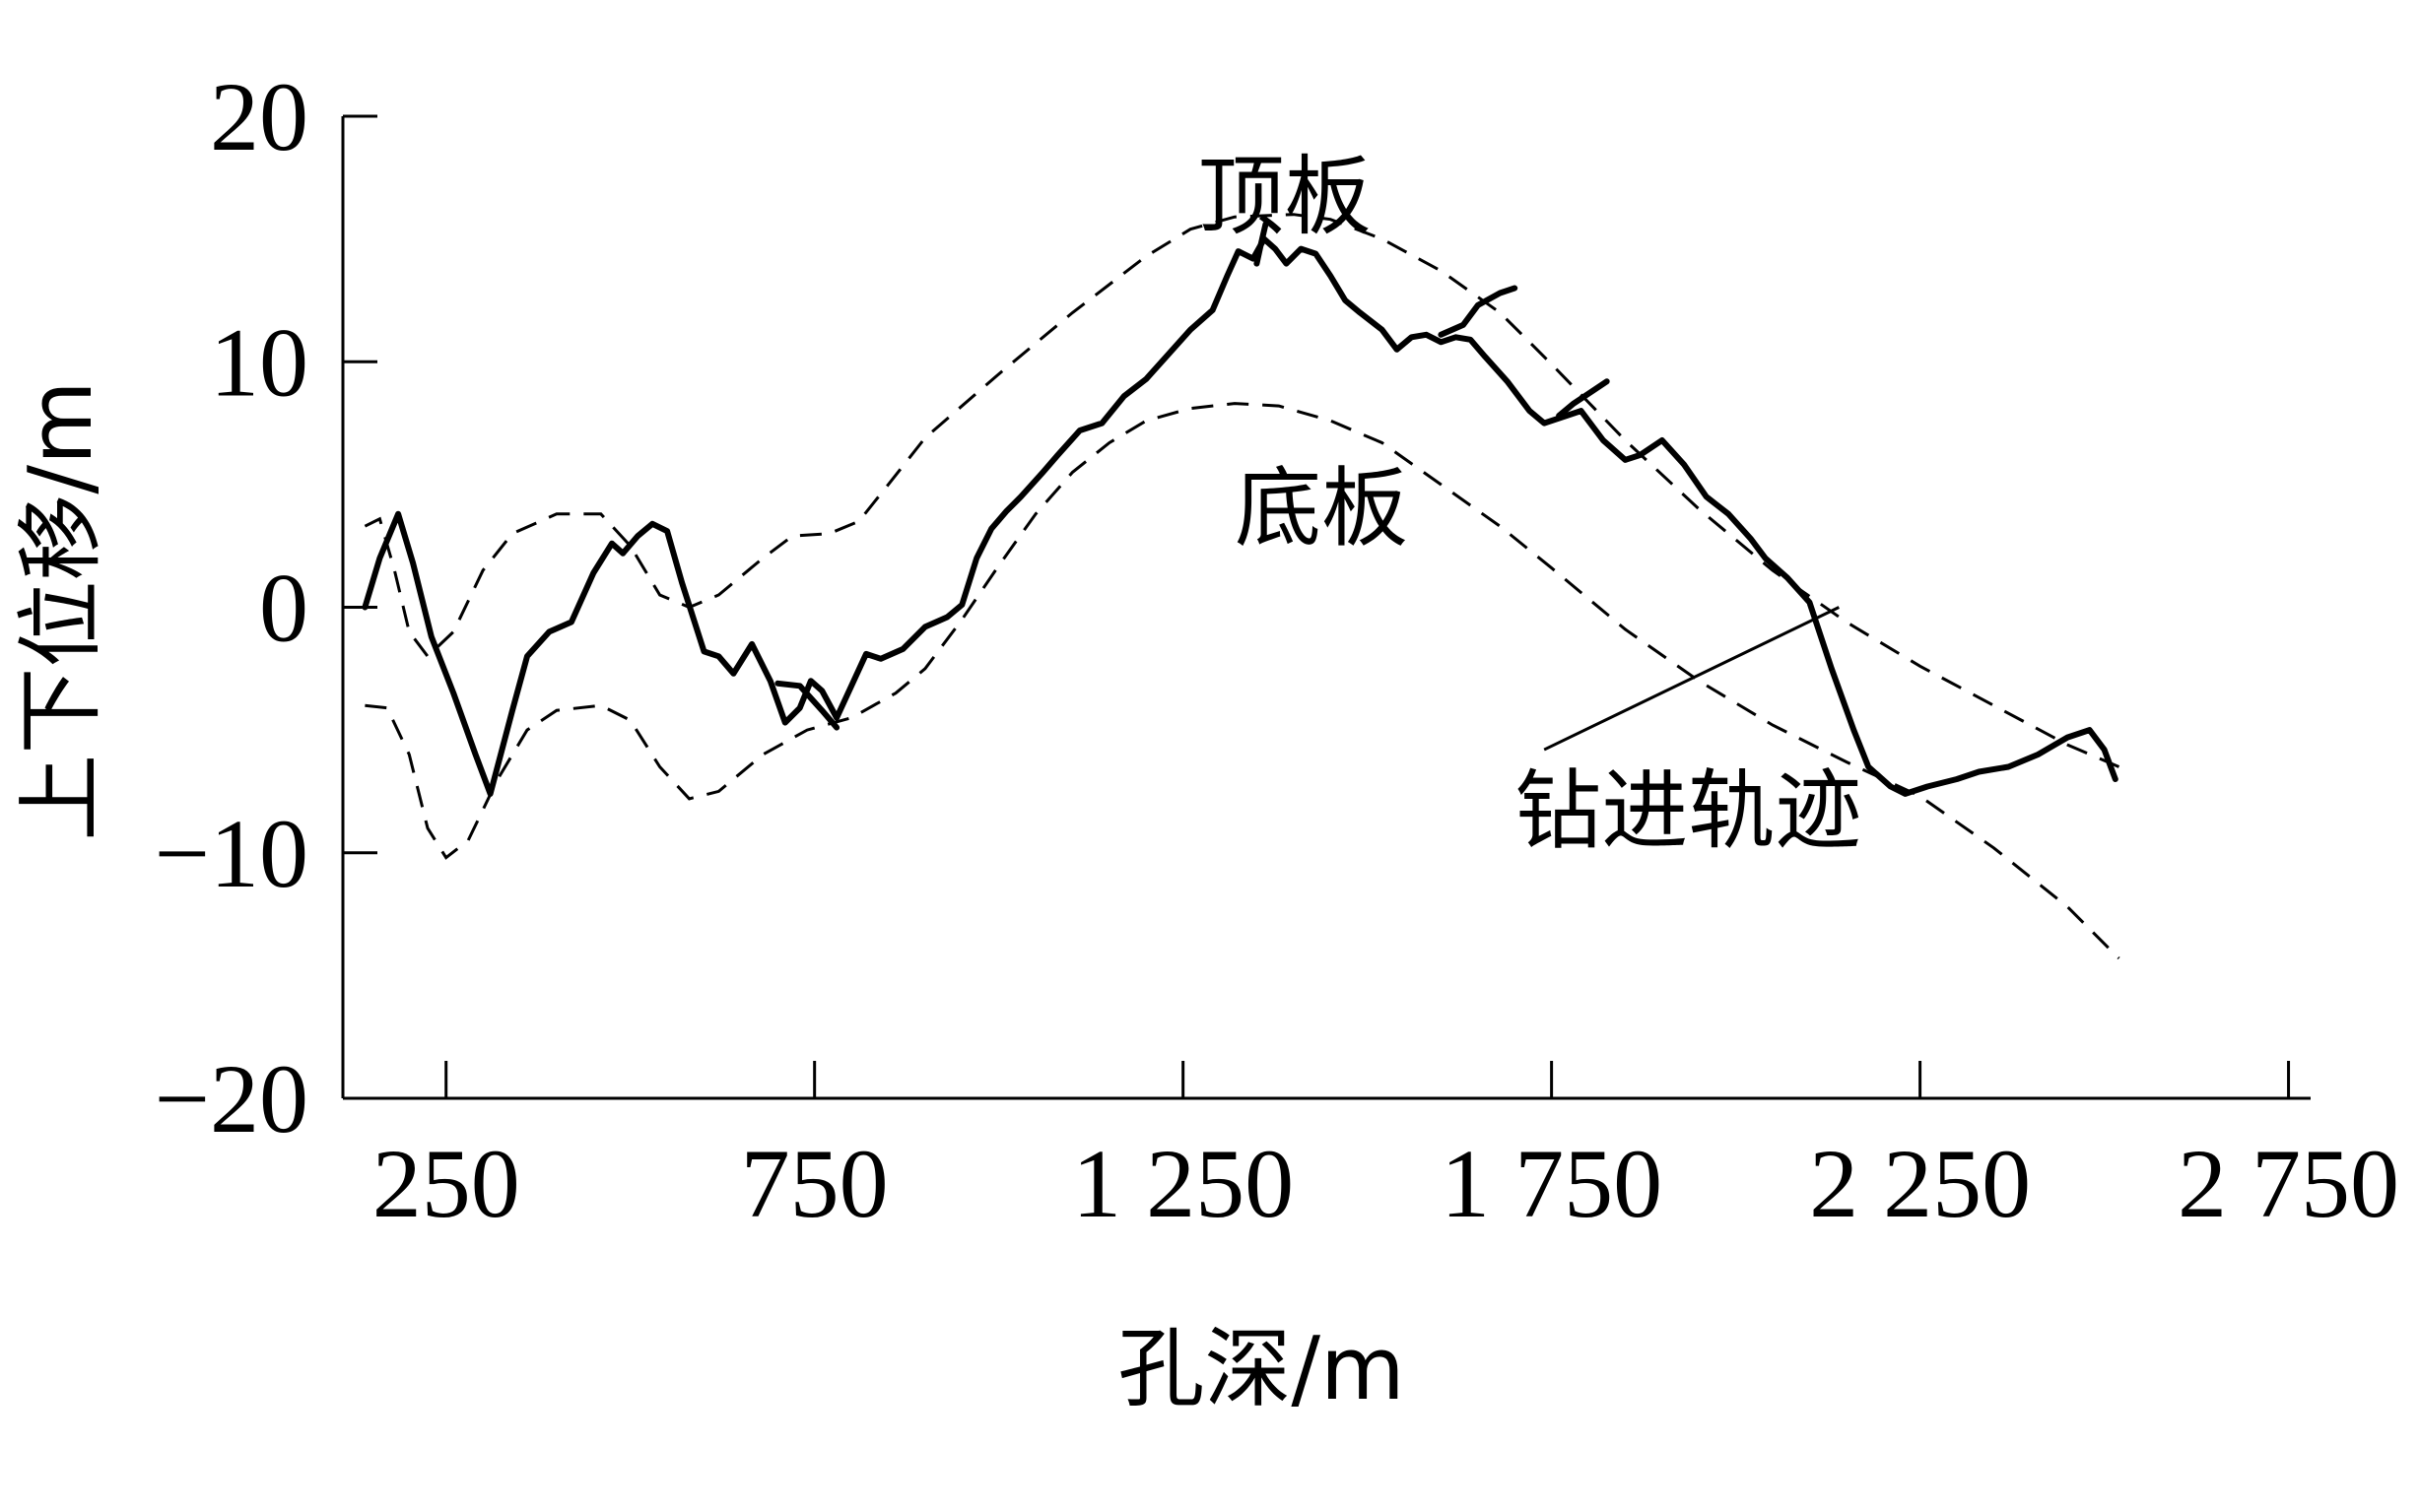 The width and height of the screenshot is (2420, 1512). What do you see at coordinates (2288, 1183) in the screenshot?
I see `x-tick-label: 2 750` at bounding box center [2288, 1183].